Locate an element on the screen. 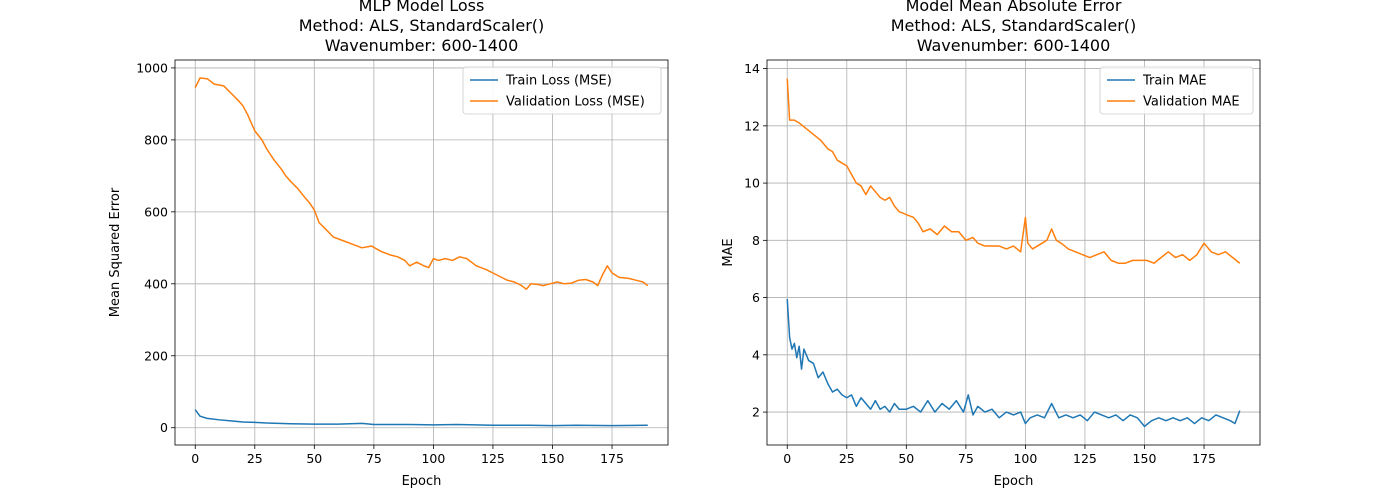 The width and height of the screenshot is (1400, 500). y-tick-label-0: 0 is located at coordinates (164, 427).